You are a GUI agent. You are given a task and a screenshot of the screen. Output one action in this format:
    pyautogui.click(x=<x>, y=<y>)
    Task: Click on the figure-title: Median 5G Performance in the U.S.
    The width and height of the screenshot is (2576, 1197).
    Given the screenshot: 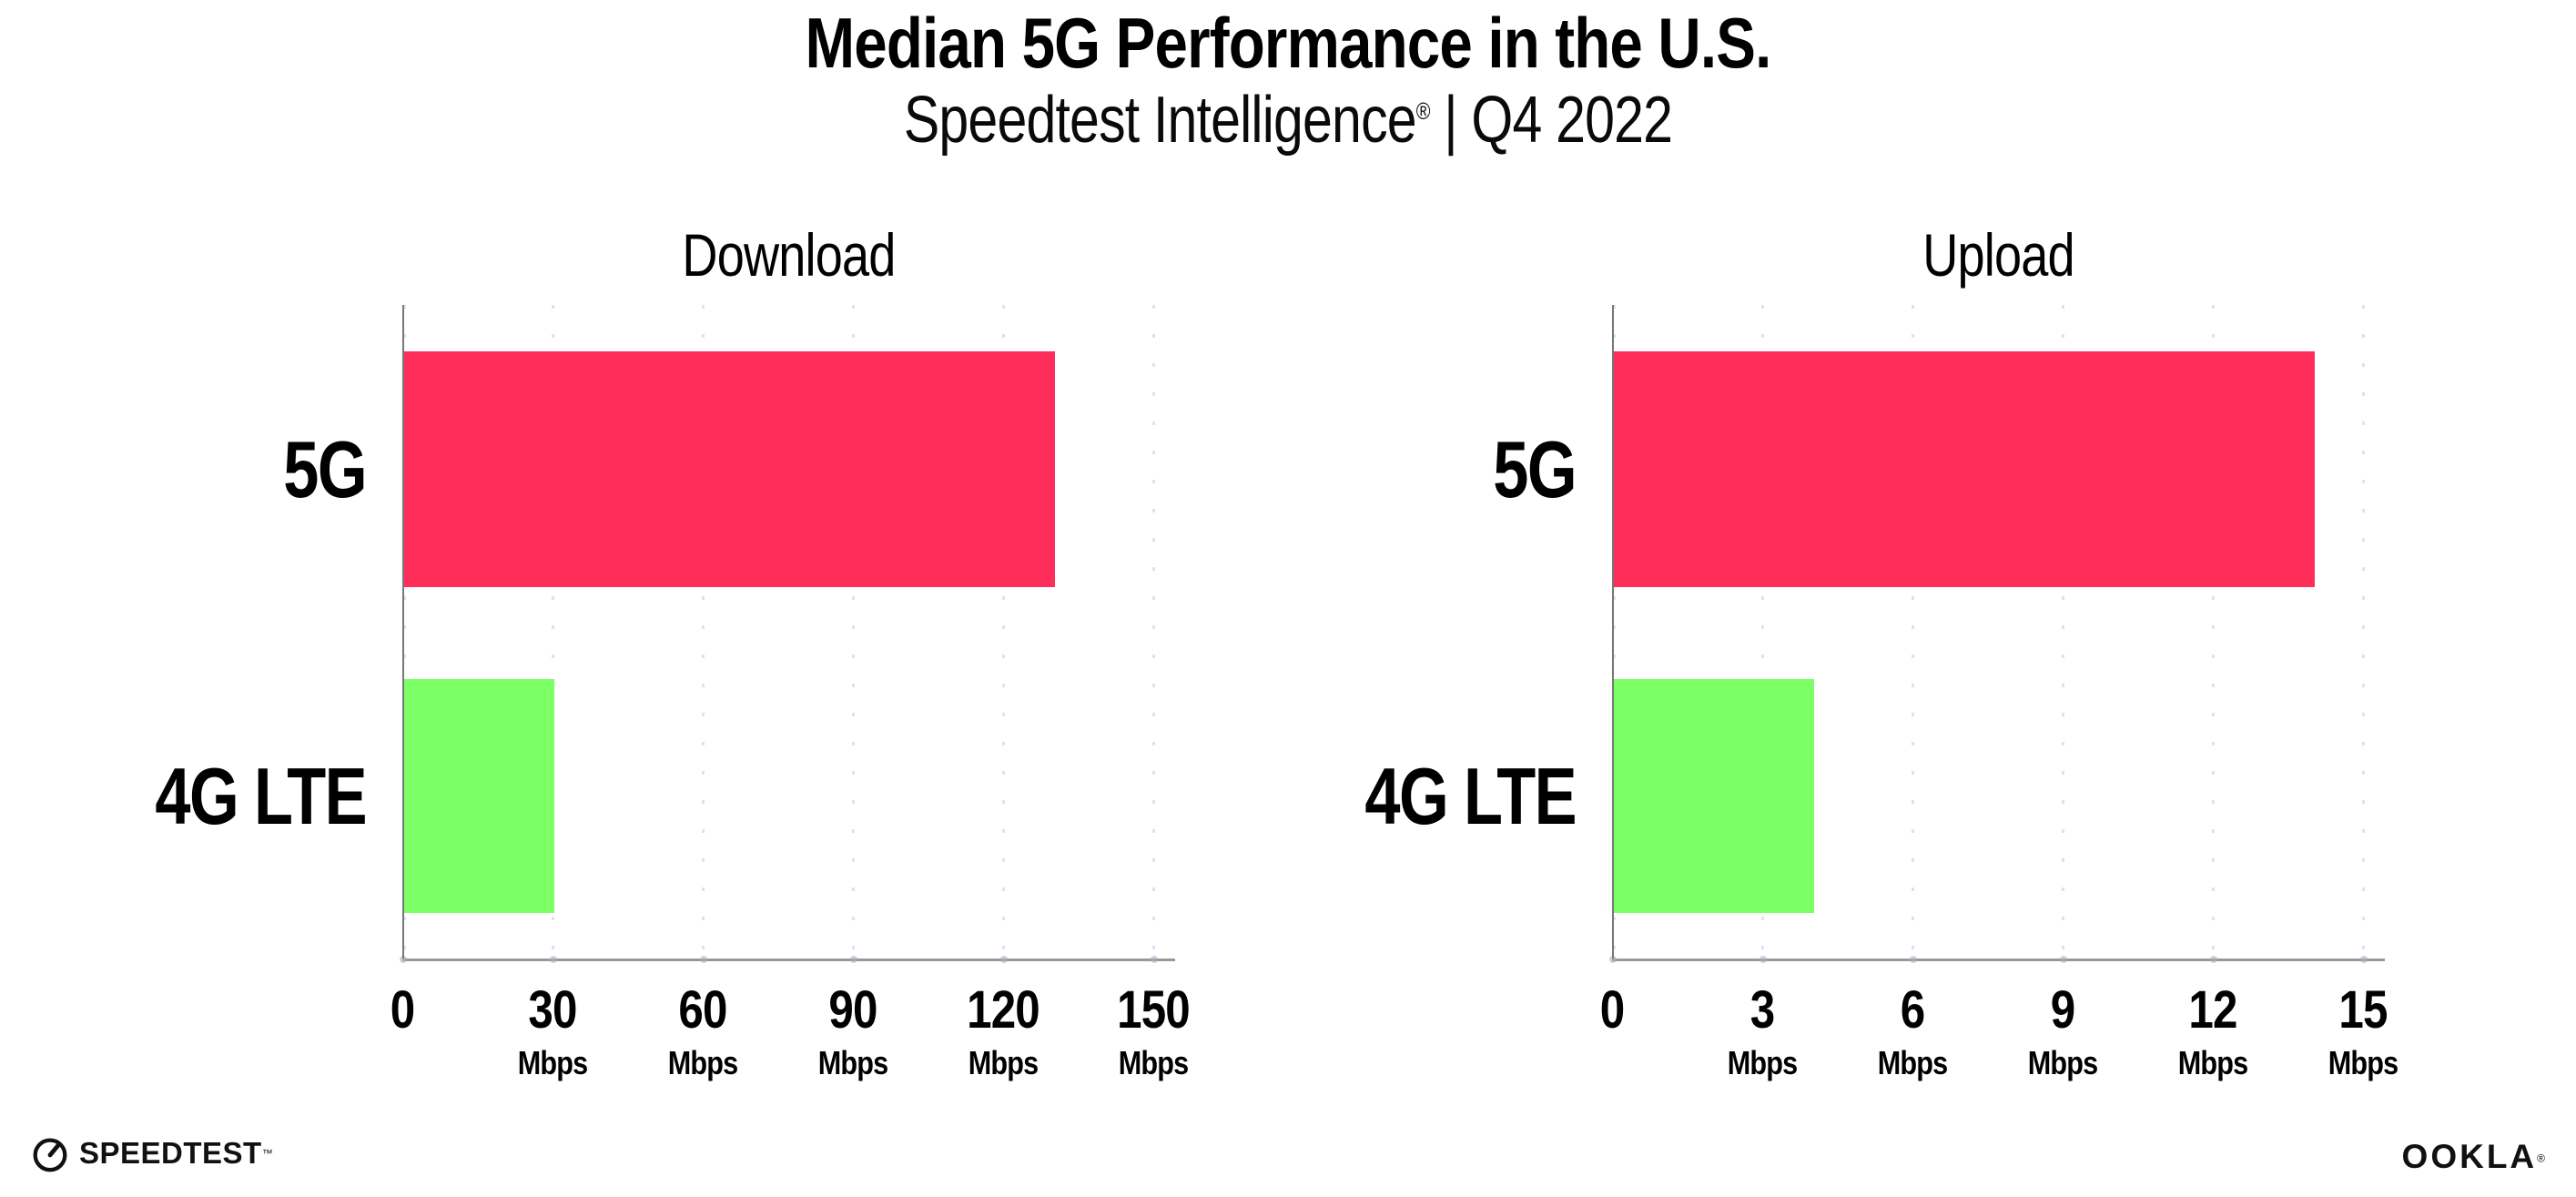 What is the action you would take?
    pyautogui.click(x=1288, y=43)
    